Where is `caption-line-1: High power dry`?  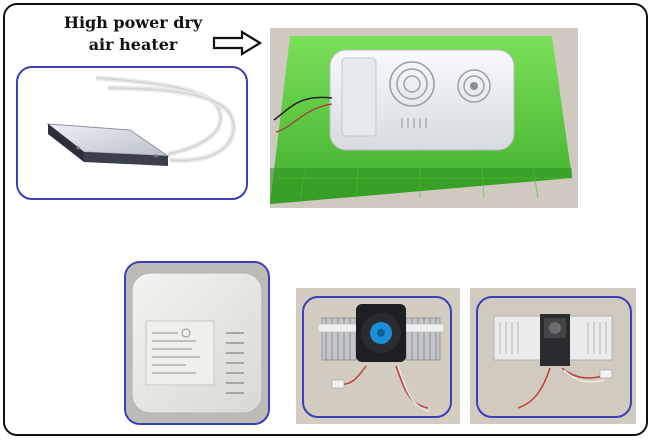 caption-line-1: High power dry is located at coordinates (133, 22).